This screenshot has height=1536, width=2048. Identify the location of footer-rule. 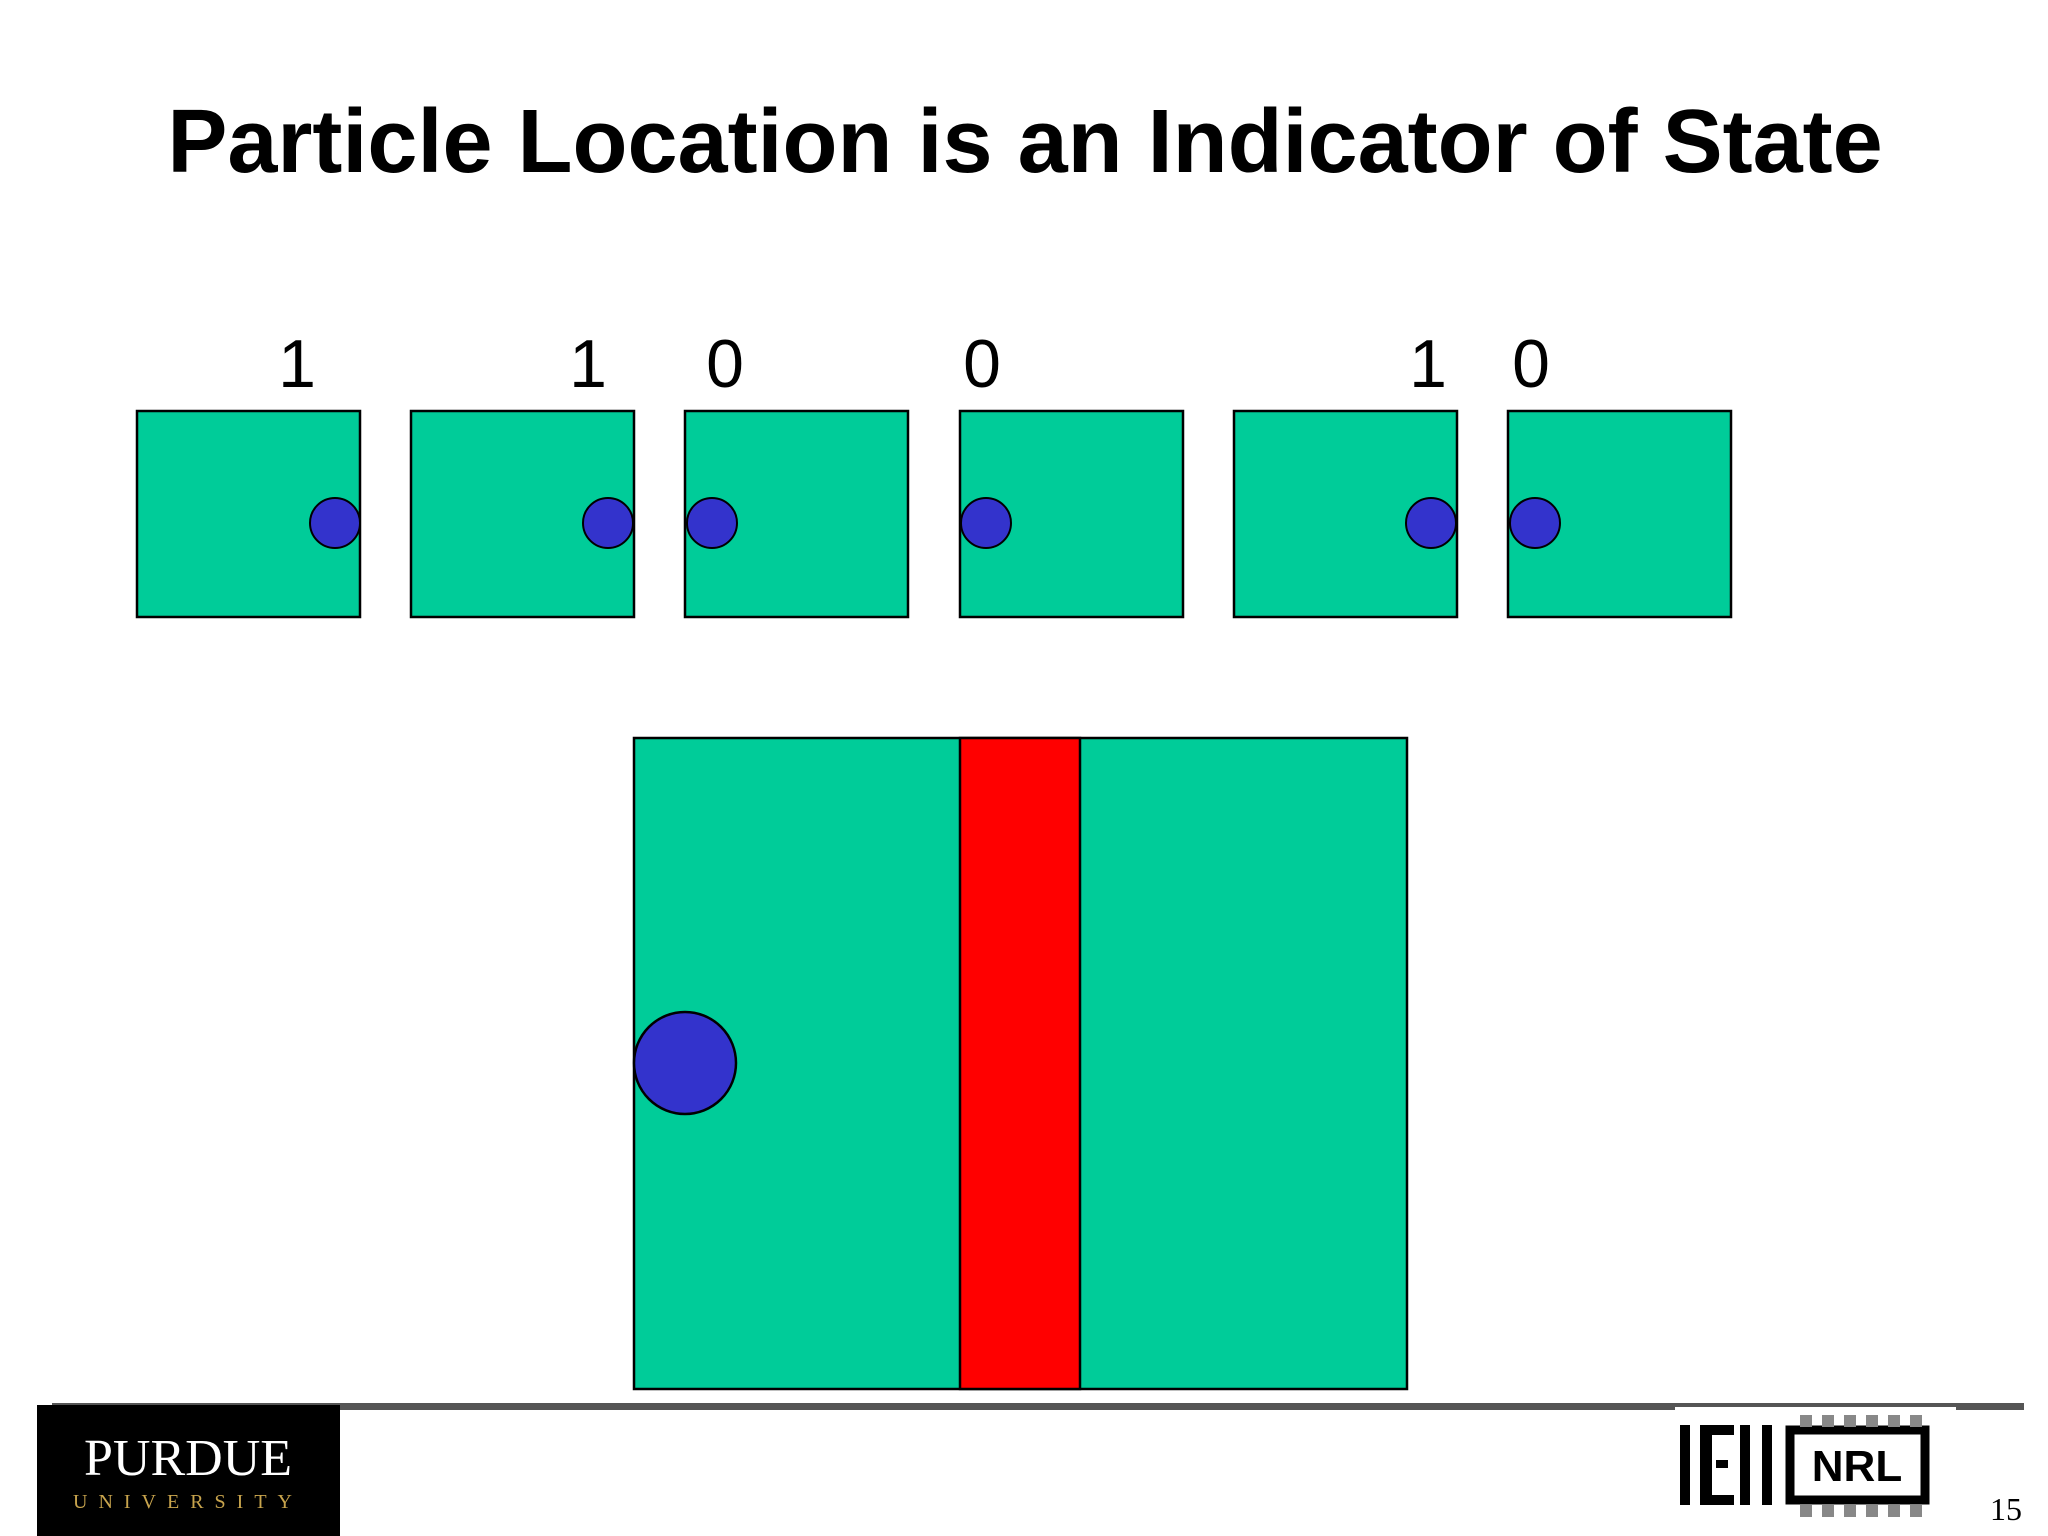
(1038, 1406).